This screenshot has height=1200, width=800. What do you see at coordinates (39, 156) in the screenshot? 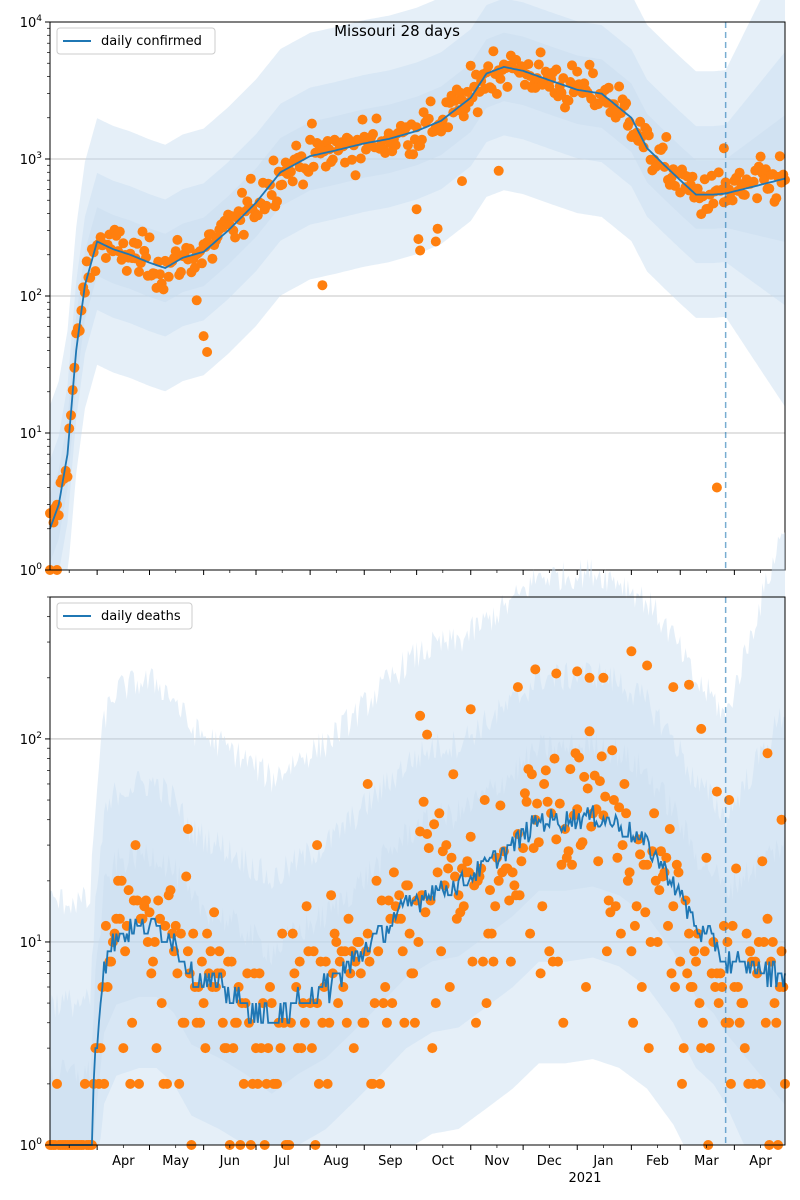
I see `y-tick-exponent: 3` at bounding box center [39, 156].